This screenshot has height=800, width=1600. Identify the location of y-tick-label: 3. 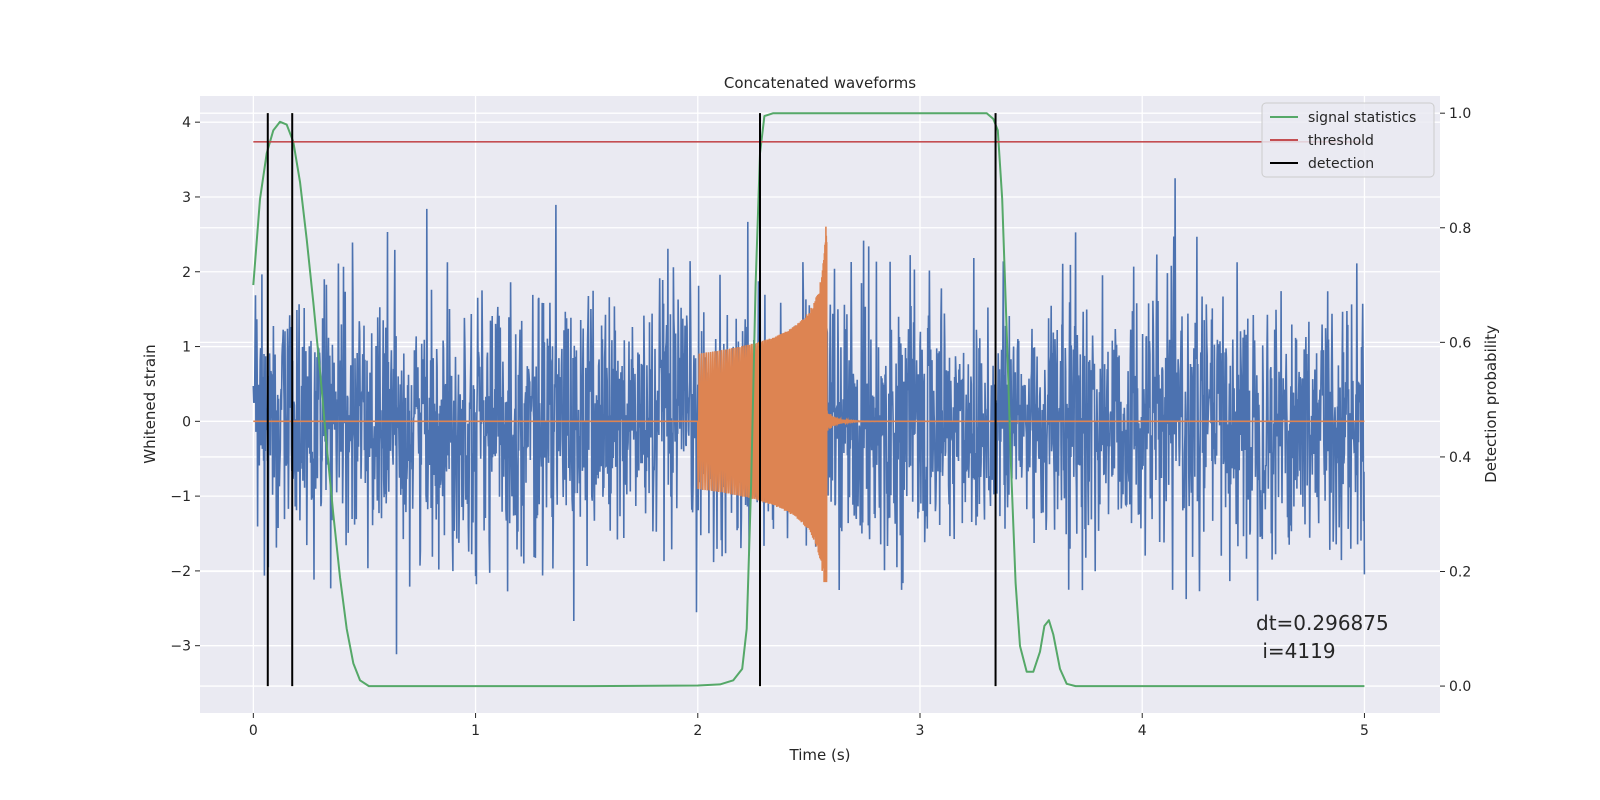
(186, 198).